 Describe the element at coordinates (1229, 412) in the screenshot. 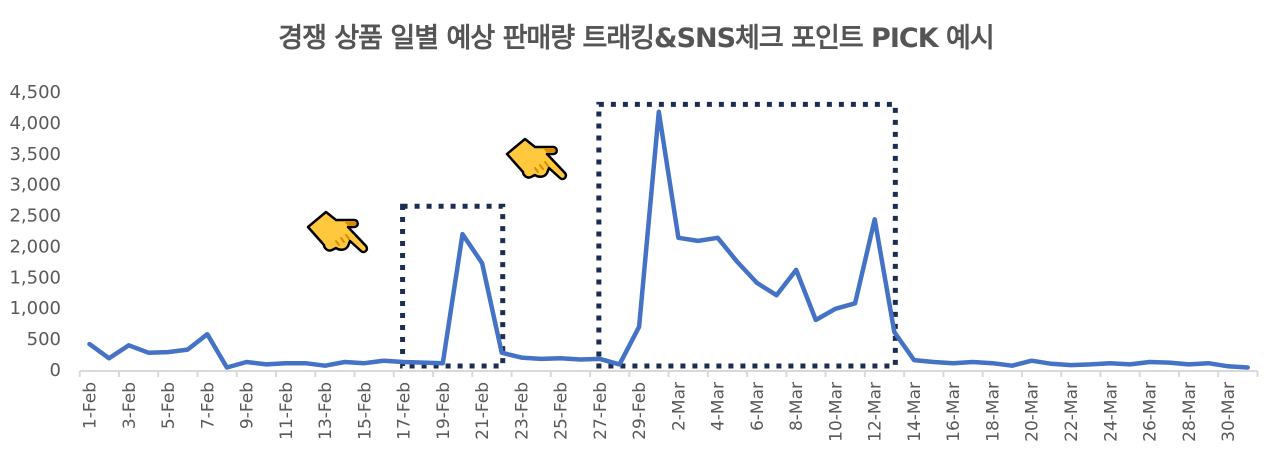

I see `x-tick-label: 30-Mar` at that location.